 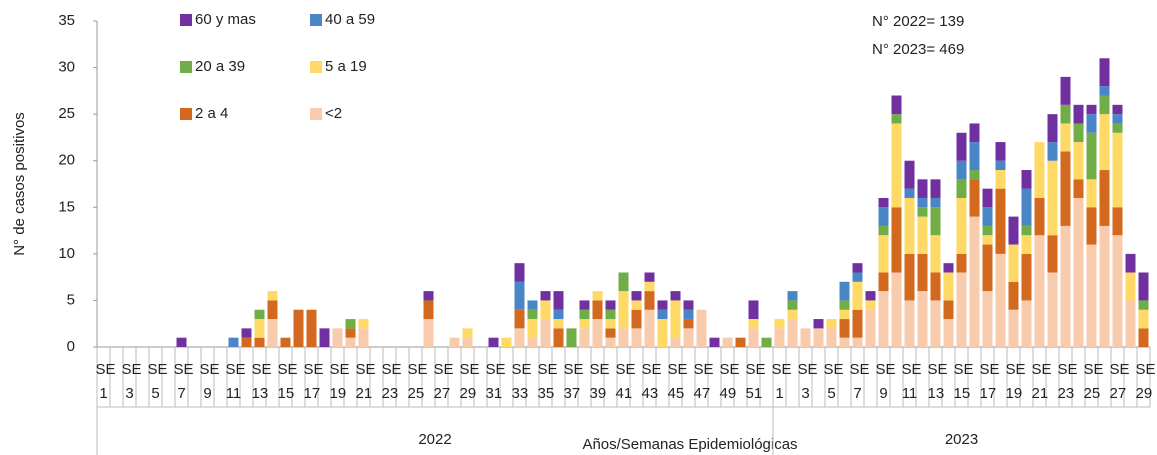 I want to click on legend-label: 2 a 4, so click(x=211, y=113).